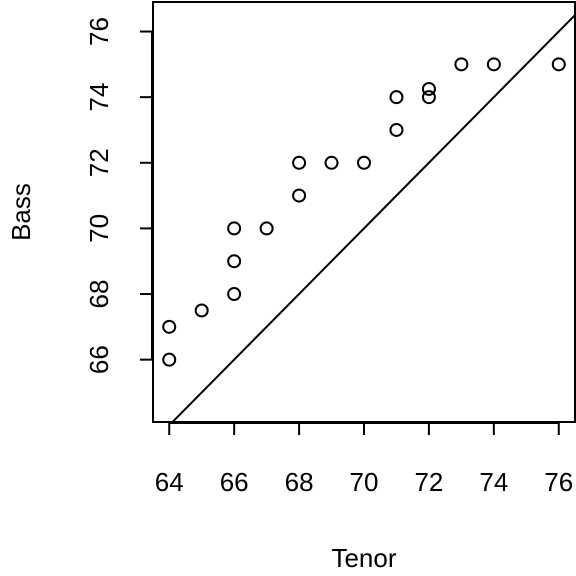  I want to click on x-tick-label: 76, so click(558, 482).